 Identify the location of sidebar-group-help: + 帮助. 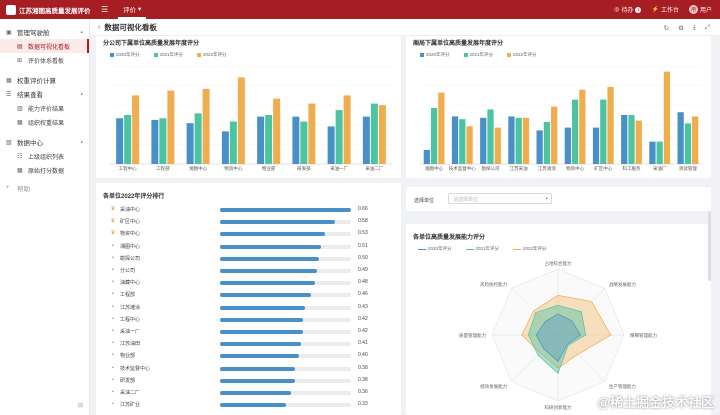
(44, 188).